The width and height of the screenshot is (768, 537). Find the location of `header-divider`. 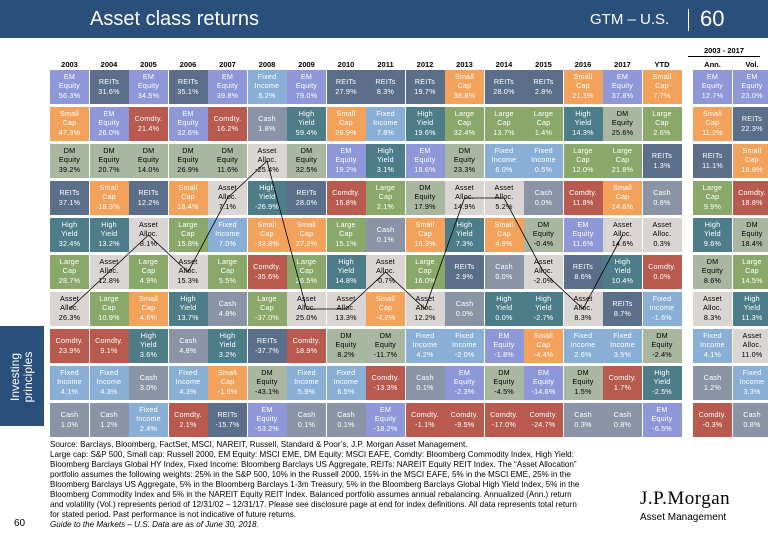

header-divider is located at coordinates (688, 20).